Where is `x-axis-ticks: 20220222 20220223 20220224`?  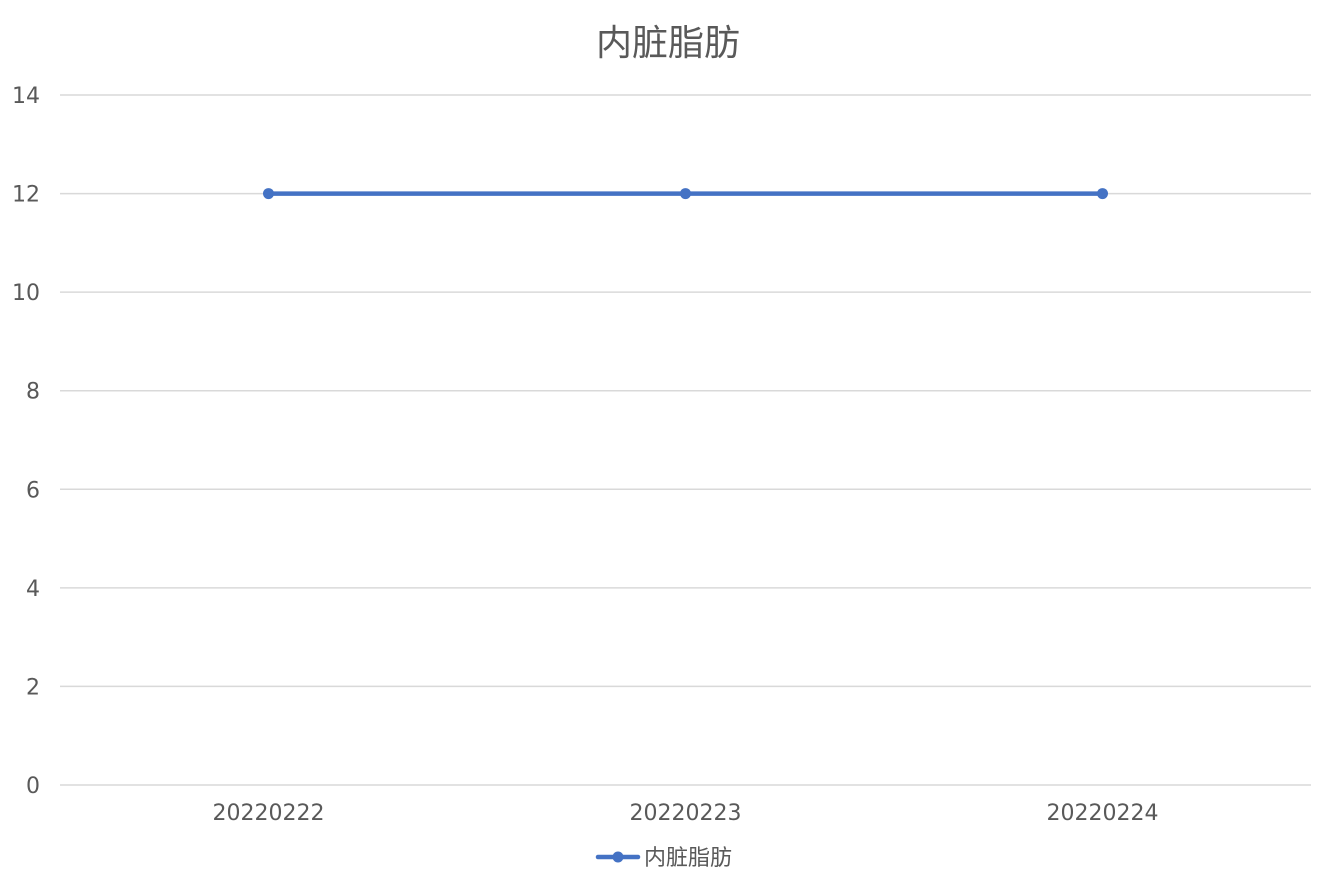
x-axis-ticks: 20220222 20220223 20220224 is located at coordinates (686, 813).